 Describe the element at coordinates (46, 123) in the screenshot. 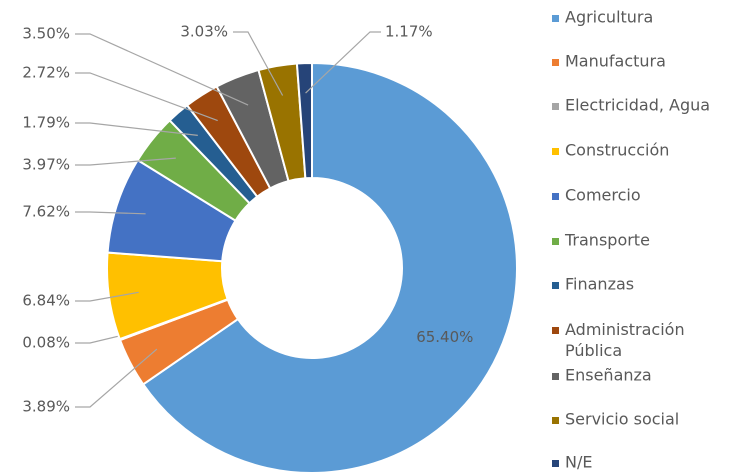

I see `data-label: 1.79%` at that location.